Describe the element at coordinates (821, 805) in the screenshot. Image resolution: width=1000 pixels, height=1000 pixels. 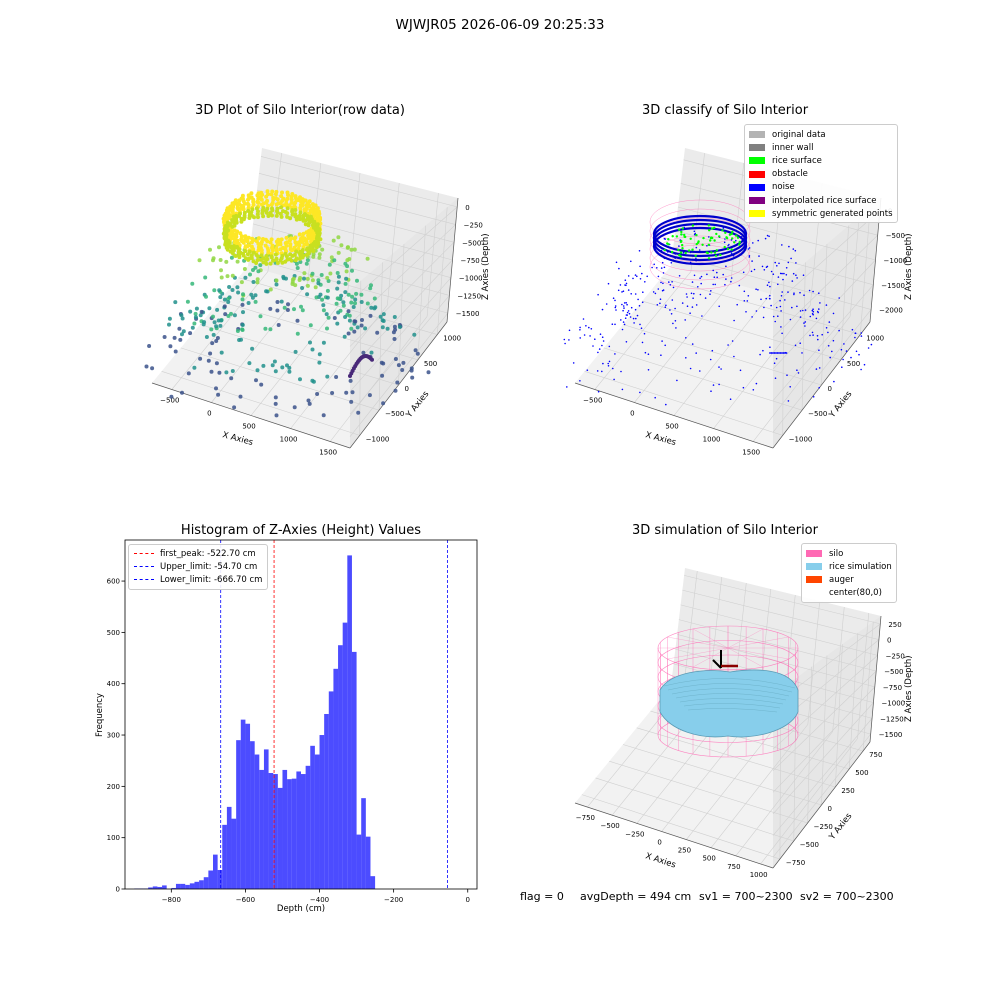
I see `simulation-y-axis-line` at that location.